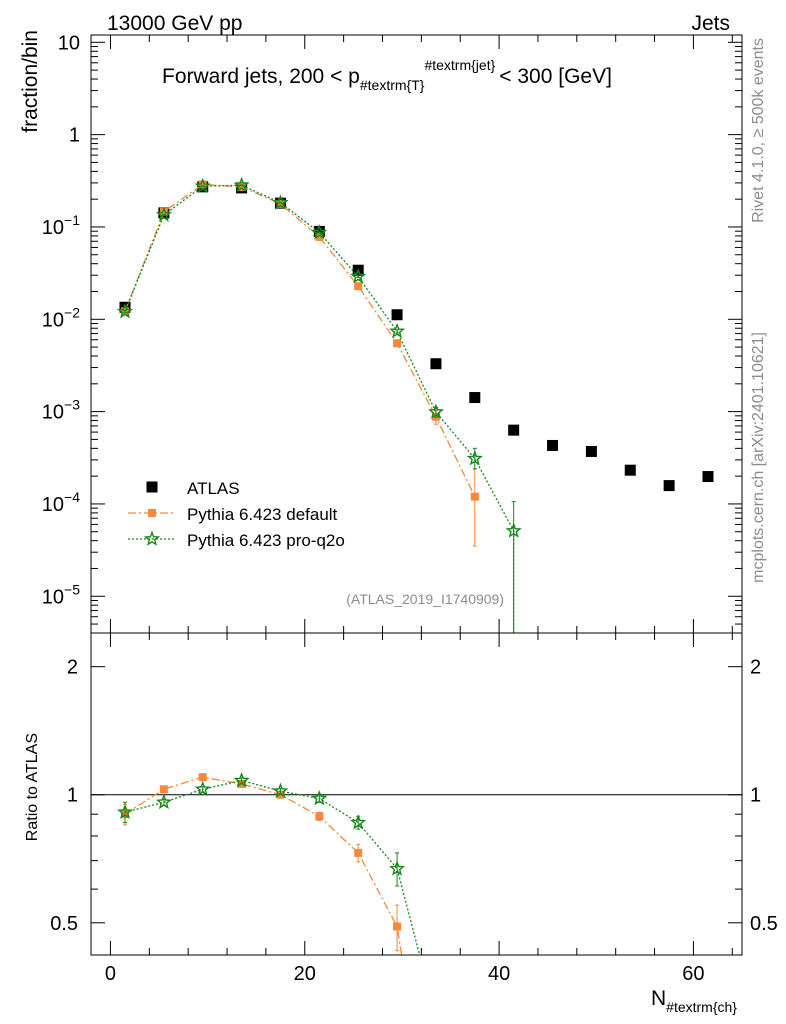 Image resolution: width=786 pixels, height=1024 pixels. I want to click on main-y-axis-title: fraction/bin, so click(30, 81).